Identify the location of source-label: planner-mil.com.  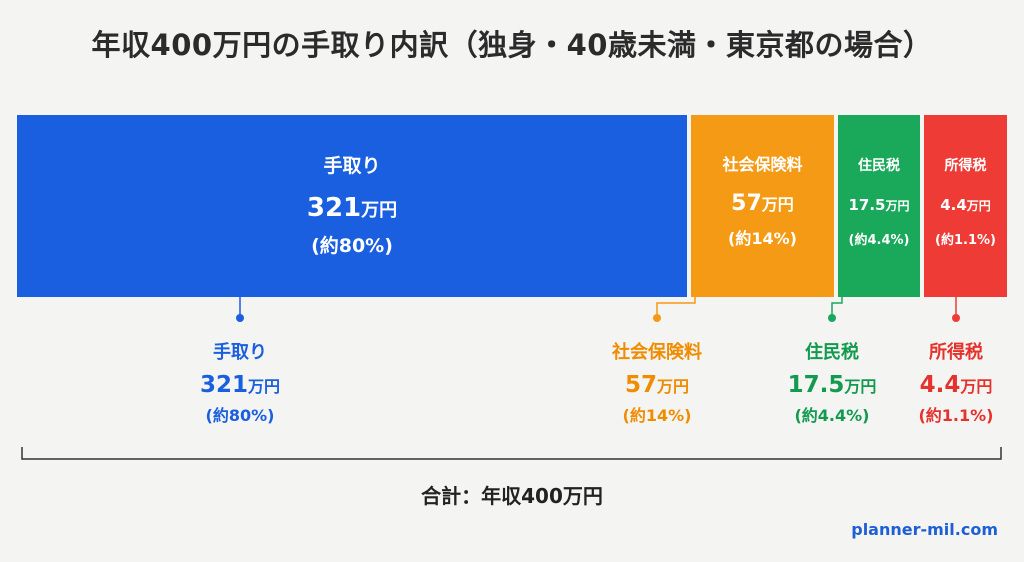
(924, 529).